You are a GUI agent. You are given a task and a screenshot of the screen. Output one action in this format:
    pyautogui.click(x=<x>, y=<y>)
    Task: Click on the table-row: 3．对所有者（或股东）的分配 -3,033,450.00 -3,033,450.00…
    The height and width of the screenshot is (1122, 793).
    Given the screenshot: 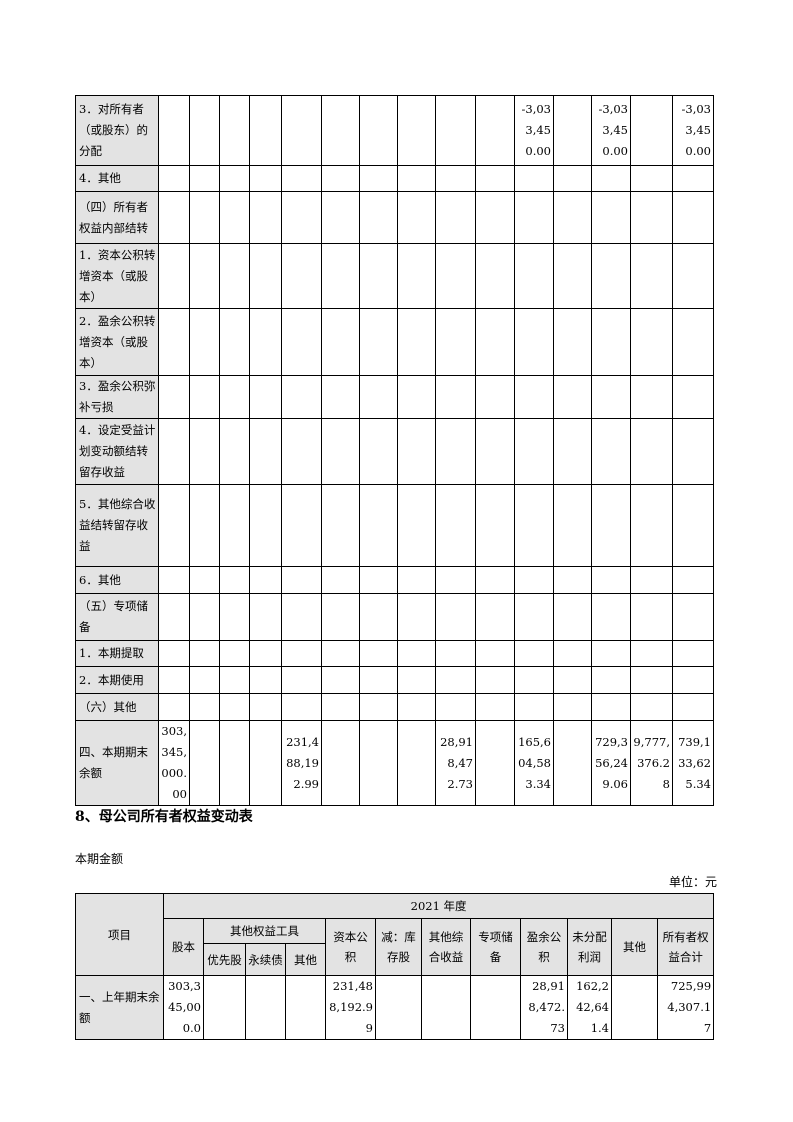 What is the action you would take?
    pyautogui.click(x=394, y=130)
    